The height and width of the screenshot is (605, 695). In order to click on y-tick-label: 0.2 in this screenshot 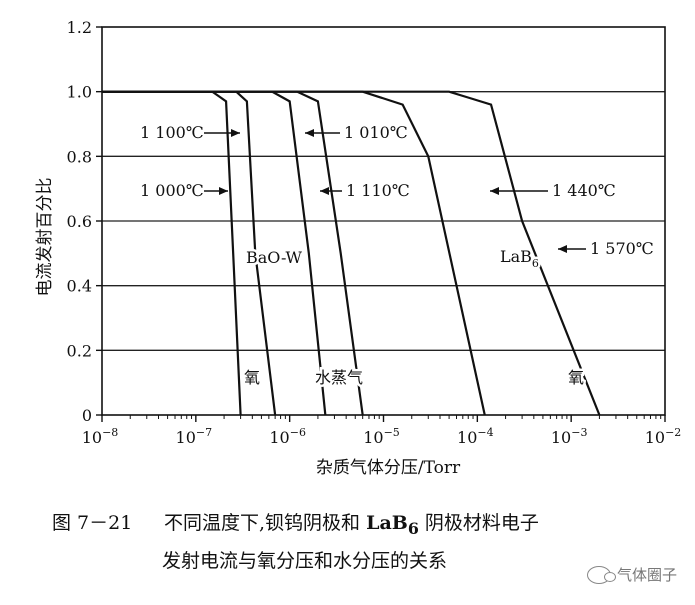, I will do `click(79, 350)`.